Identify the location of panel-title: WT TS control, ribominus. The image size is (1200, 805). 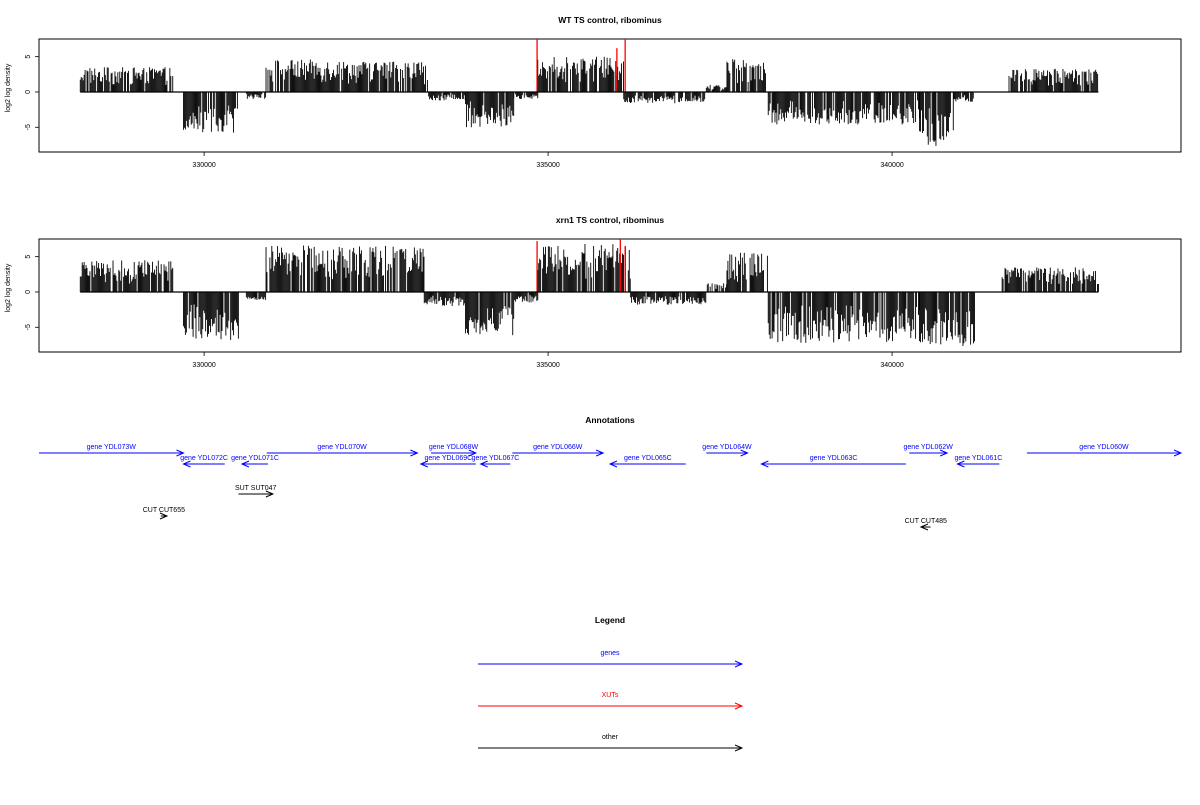
(610, 20).